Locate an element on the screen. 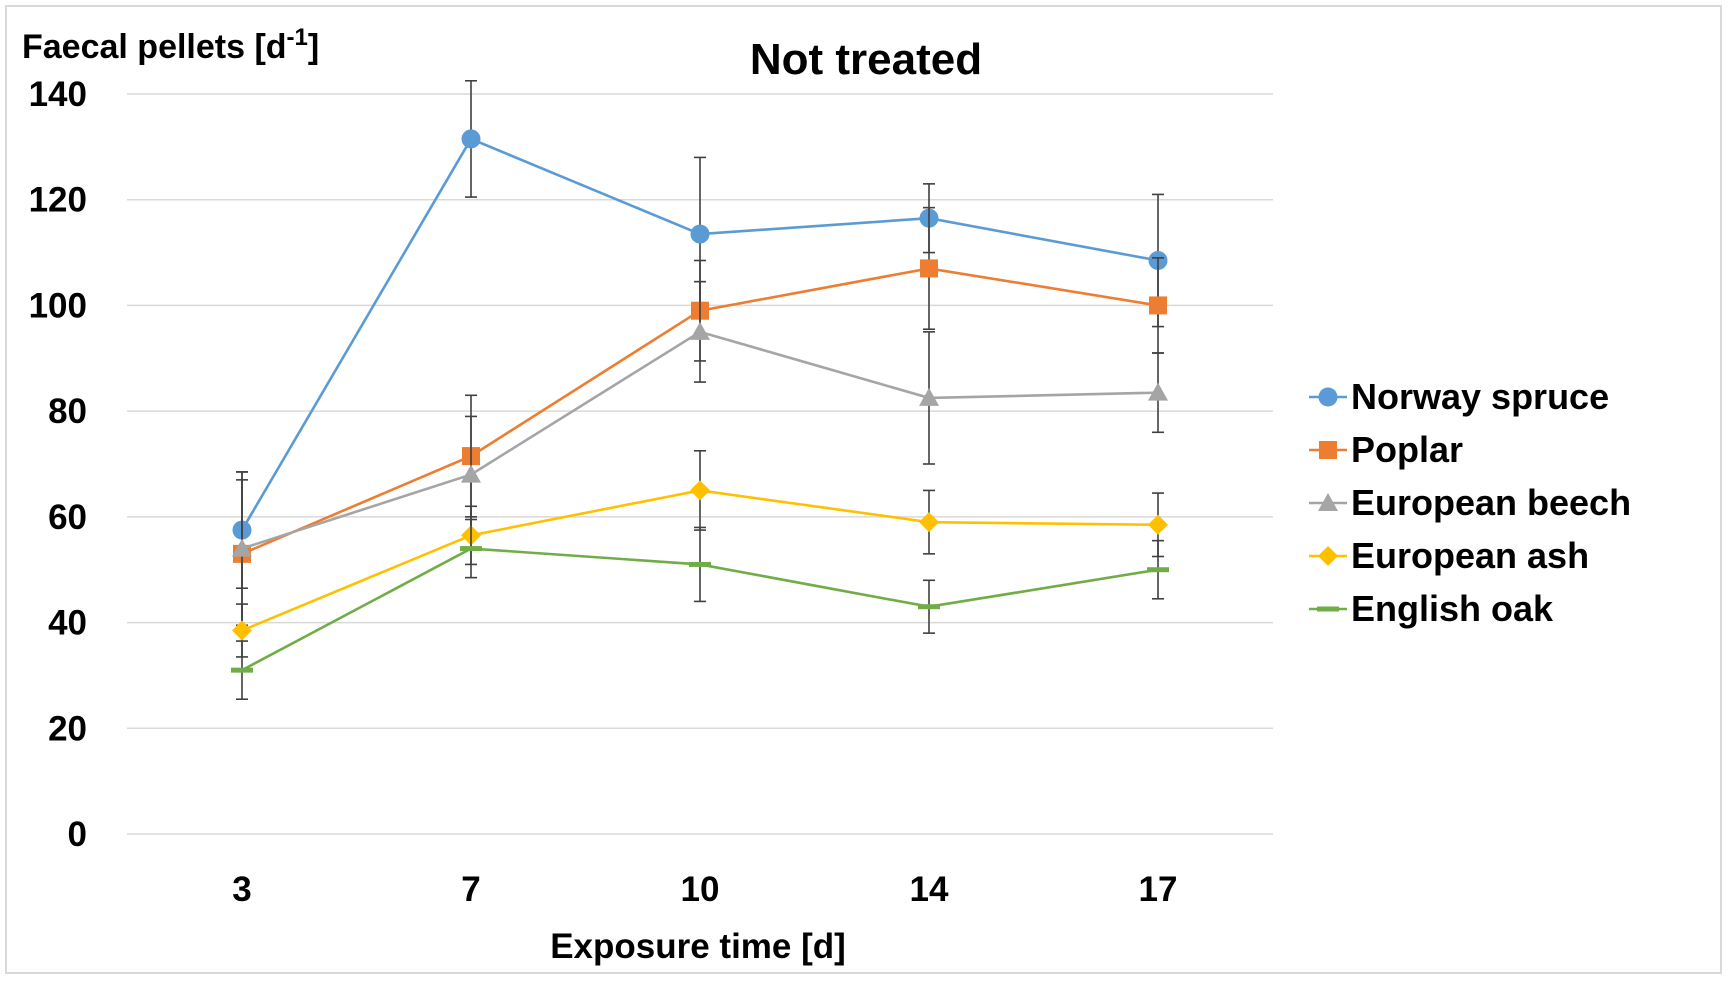 The width and height of the screenshot is (1729, 981). legend-label-english-oak: English oak is located at coordinates (1452, 608).